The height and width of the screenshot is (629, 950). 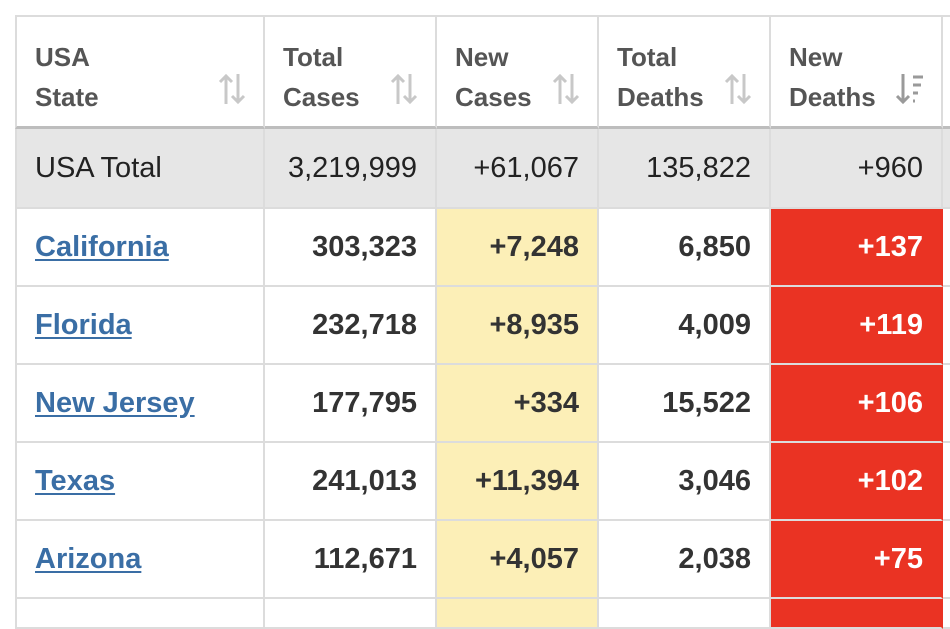 I want to click on table-row-state: Arizona, so click(x=140, y=560).